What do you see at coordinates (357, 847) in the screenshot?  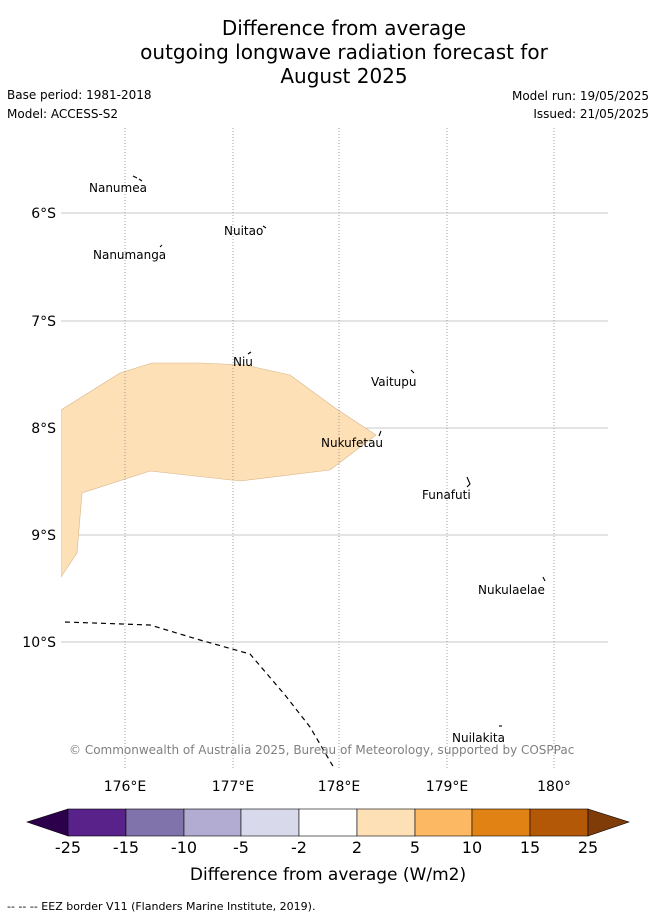 I see `colorbar-tick-2: 2` at bounding box center [357, 847].